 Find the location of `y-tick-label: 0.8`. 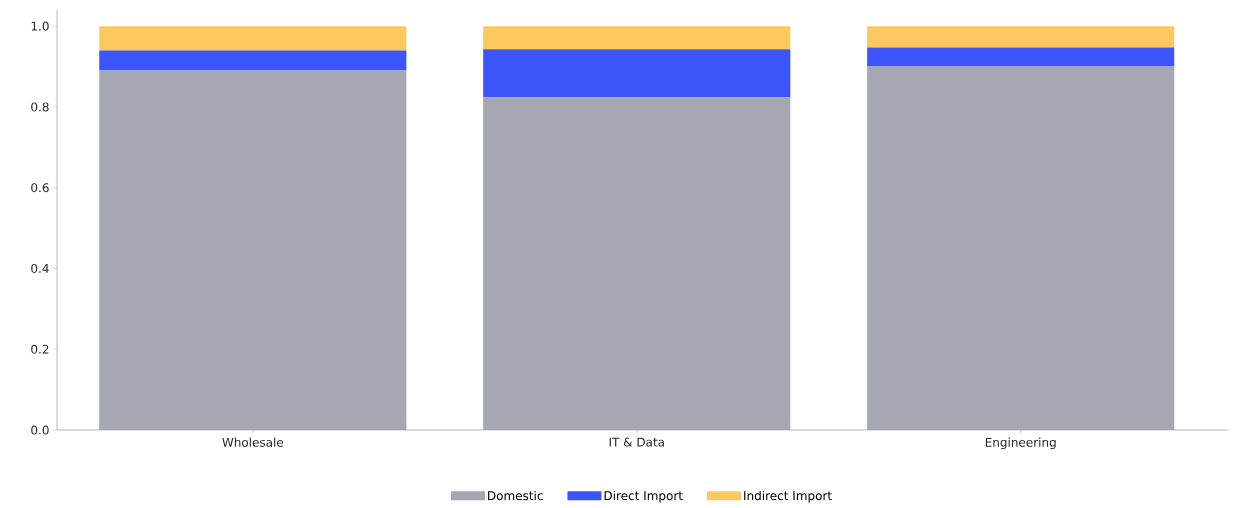

y-tick-label: 0.8 is located at coordinates (40, 107).